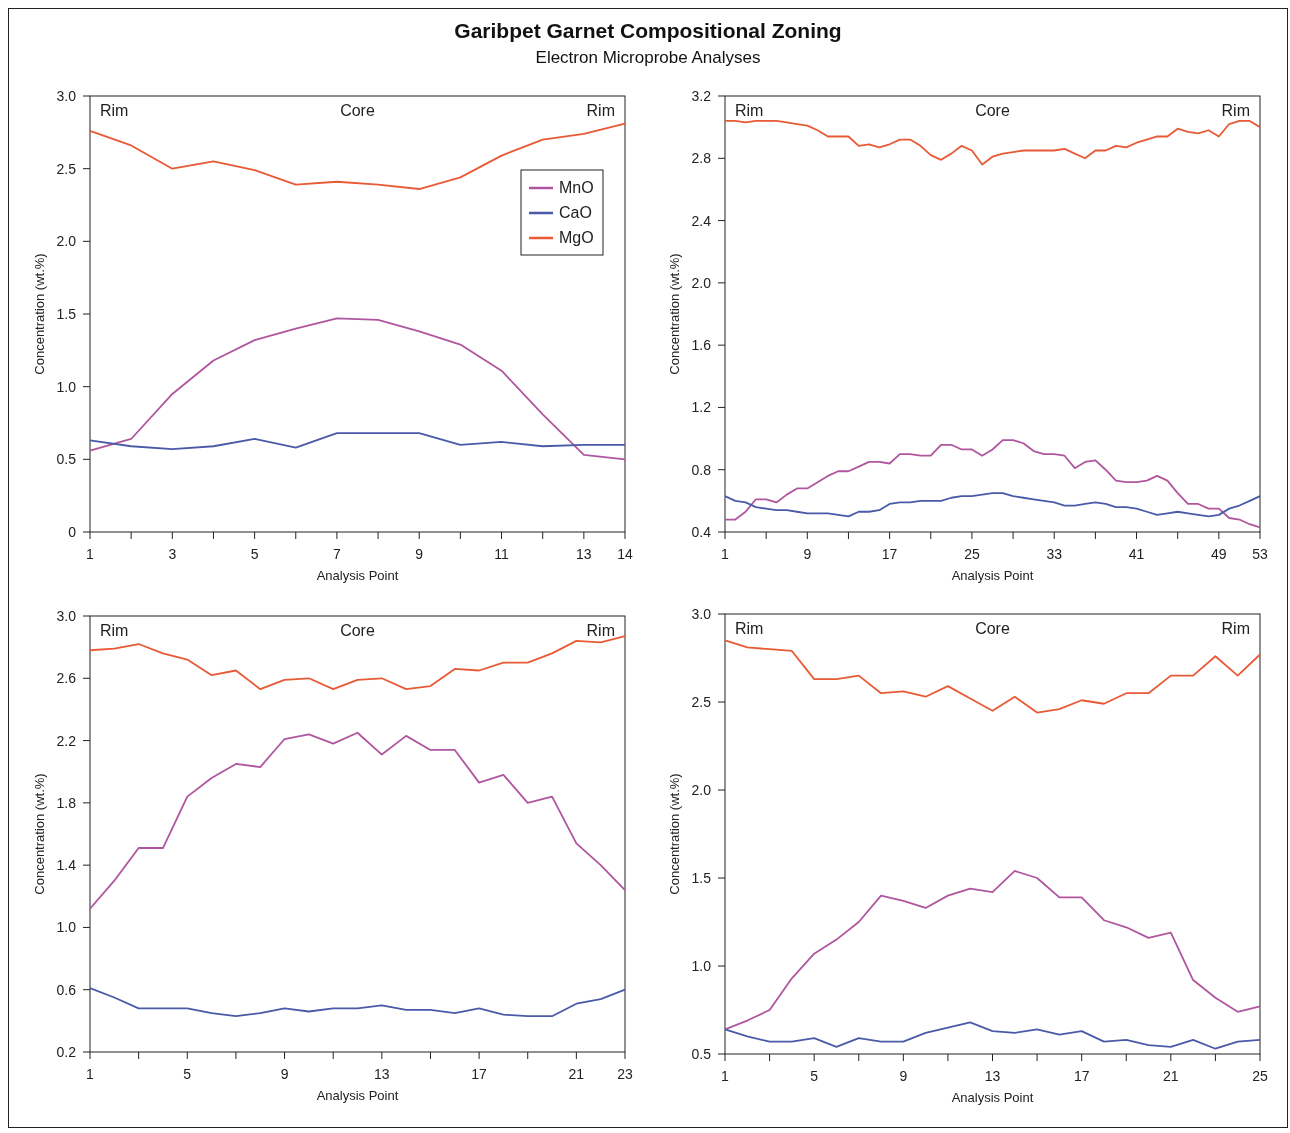 The width and height of the screenshot is (1290, 1133). What do you see at coordinates (648, 30) in the screenshot?
I see `chart-title: Garibpet Garnet Compositional Zoning` at bounding box center [648, 30].